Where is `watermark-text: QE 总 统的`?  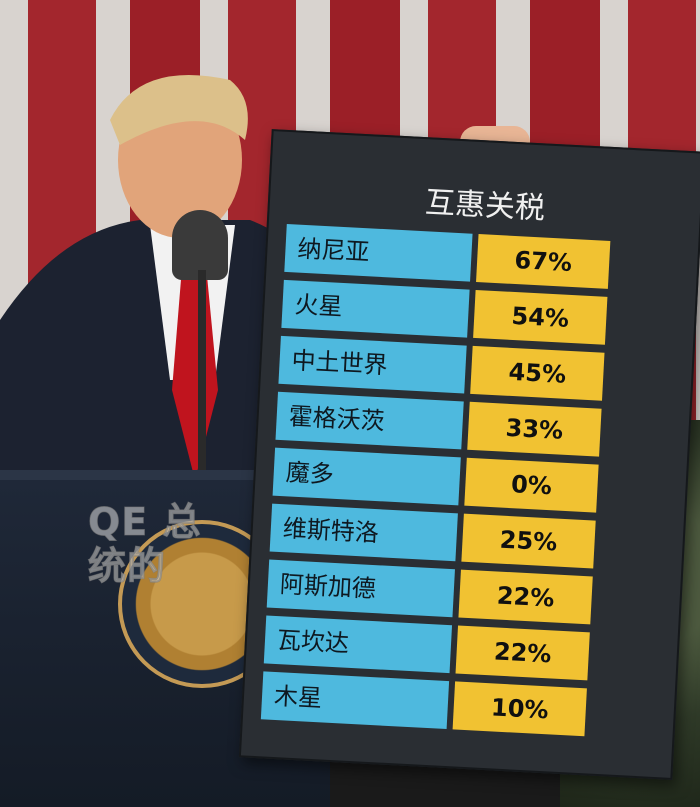
watermark-text: QE 总 统的 is located at coordinates (168, 544).